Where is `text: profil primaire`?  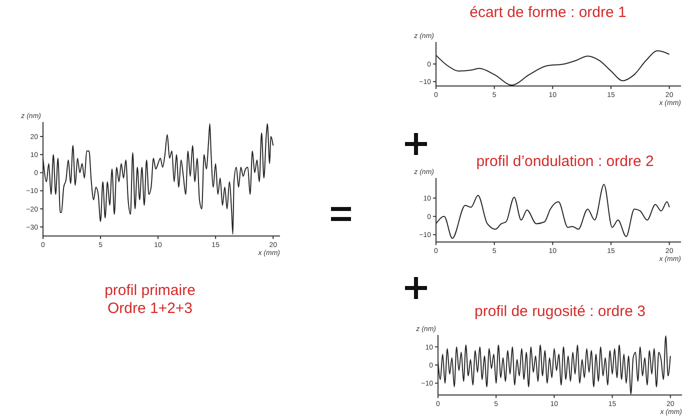 text: profil primaire is located at coordinates (150, 290).